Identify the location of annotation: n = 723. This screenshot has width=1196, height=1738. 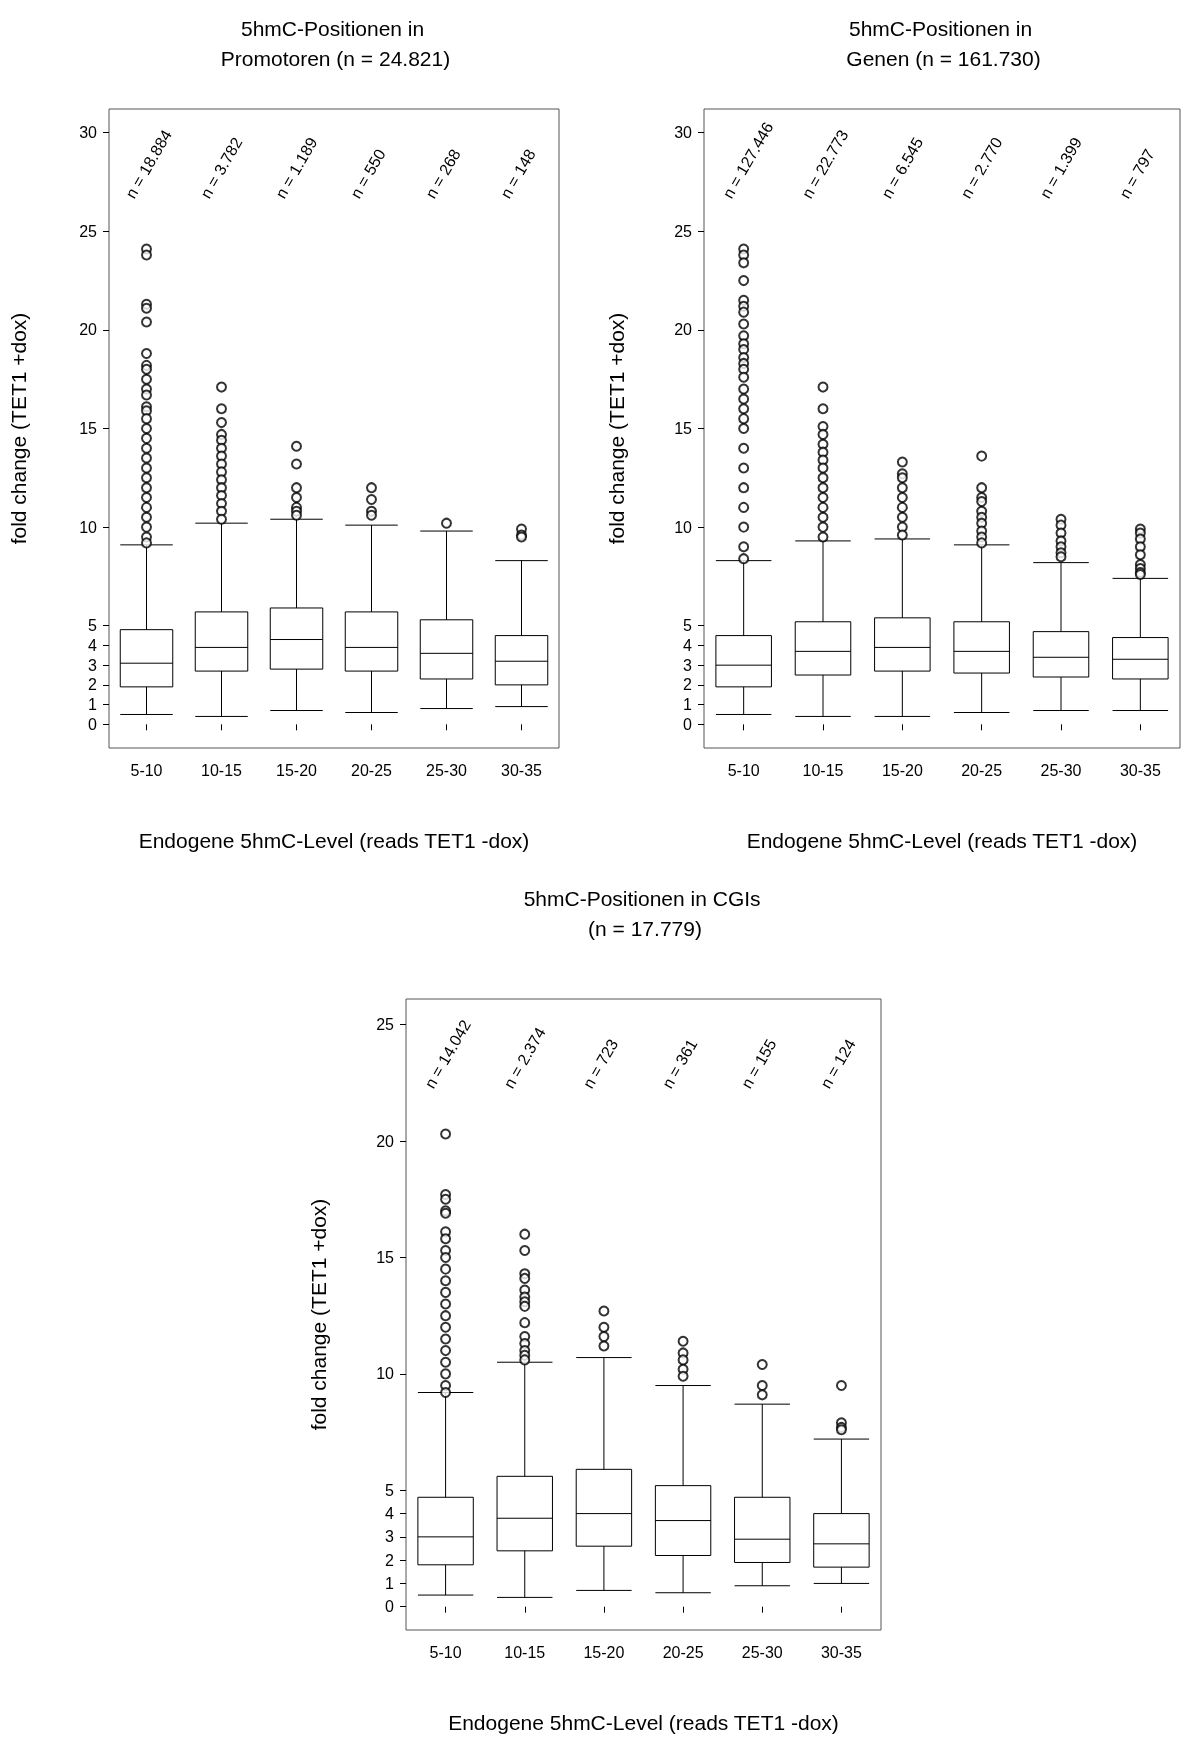
(600, 1064).